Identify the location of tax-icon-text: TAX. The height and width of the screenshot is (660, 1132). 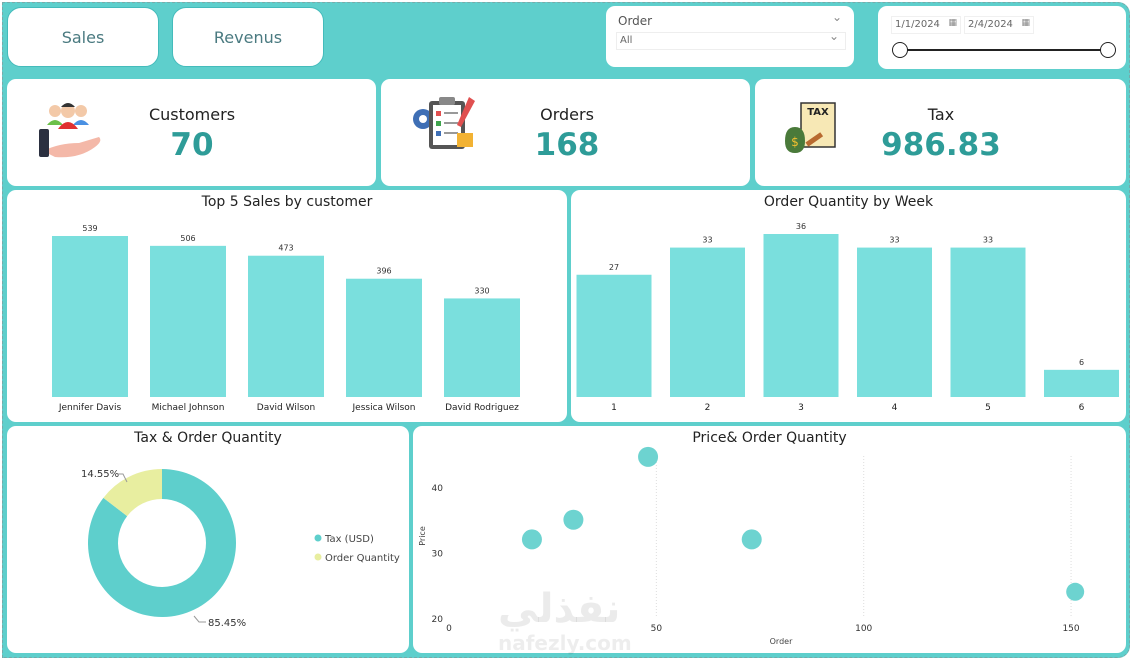
(818, 112).